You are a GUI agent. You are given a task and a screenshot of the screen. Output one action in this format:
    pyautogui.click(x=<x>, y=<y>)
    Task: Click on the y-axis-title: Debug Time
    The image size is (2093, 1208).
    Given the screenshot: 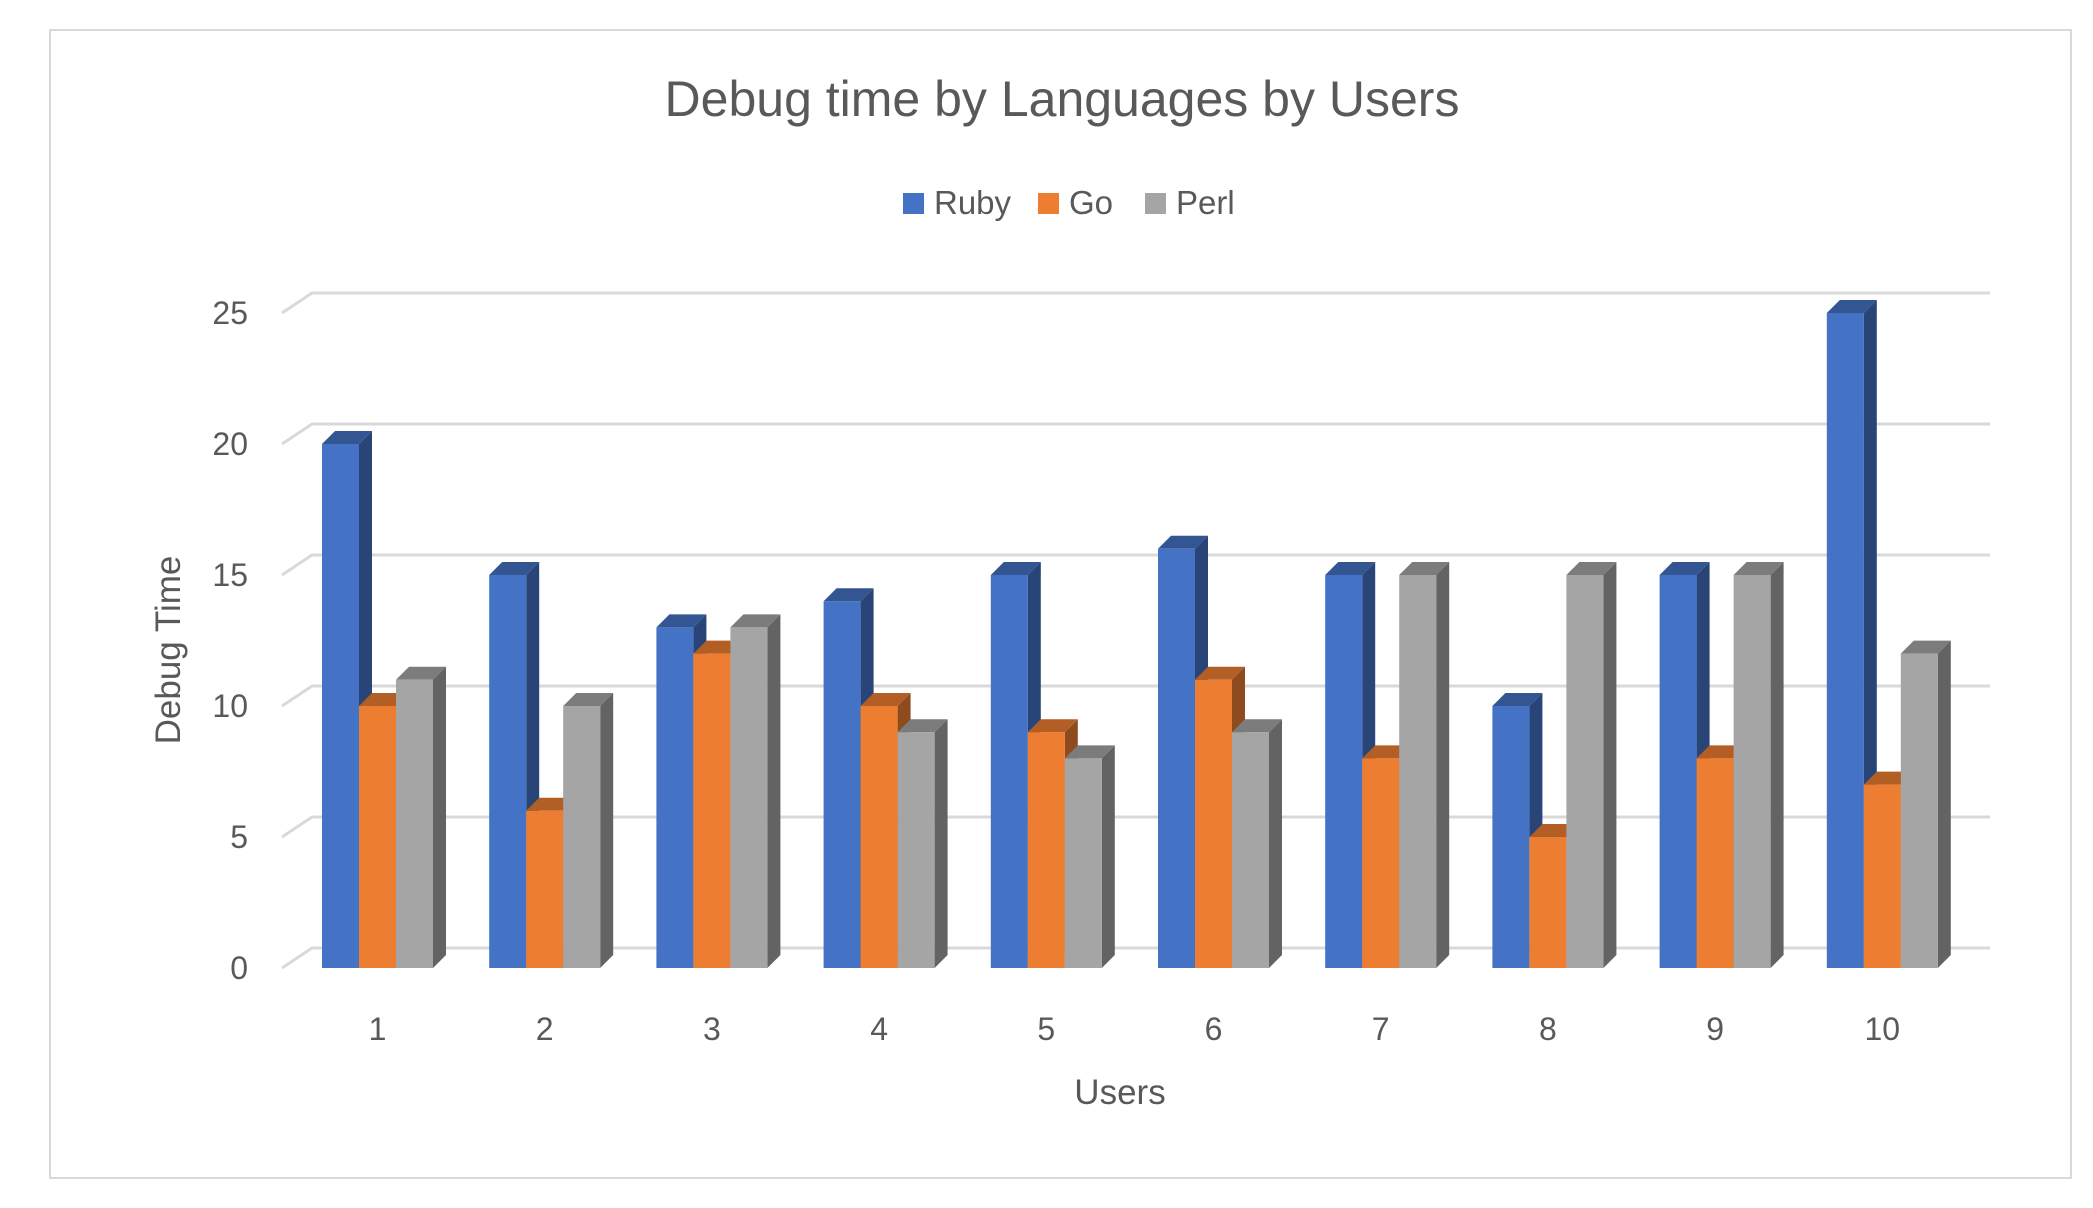 What is the action you would take?
    pyautogui.click(x=168, y=650)
    